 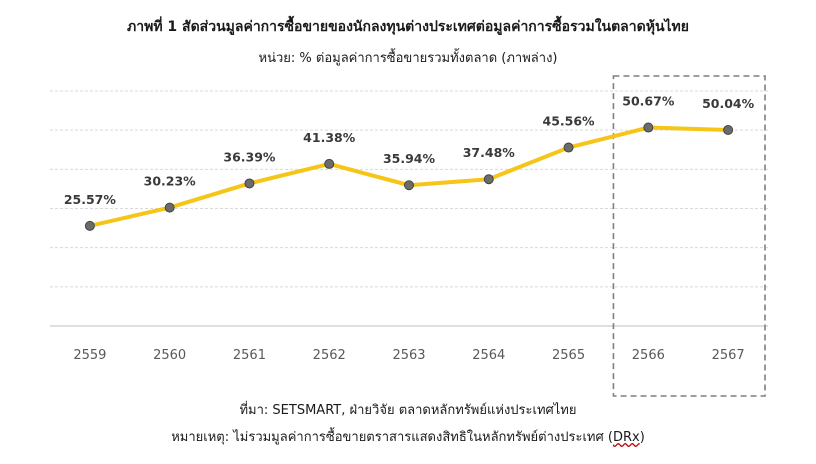 I want to click on data-label-2566: 50.67%, so click(x=648, y=101).